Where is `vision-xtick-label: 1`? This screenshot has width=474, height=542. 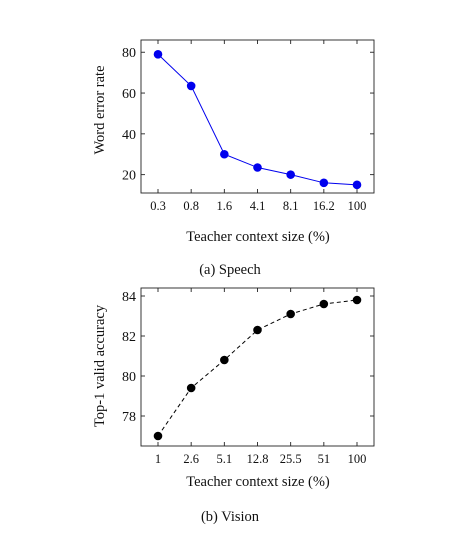
vision-xtick-label: 1 is located at coordinates (158, 459).